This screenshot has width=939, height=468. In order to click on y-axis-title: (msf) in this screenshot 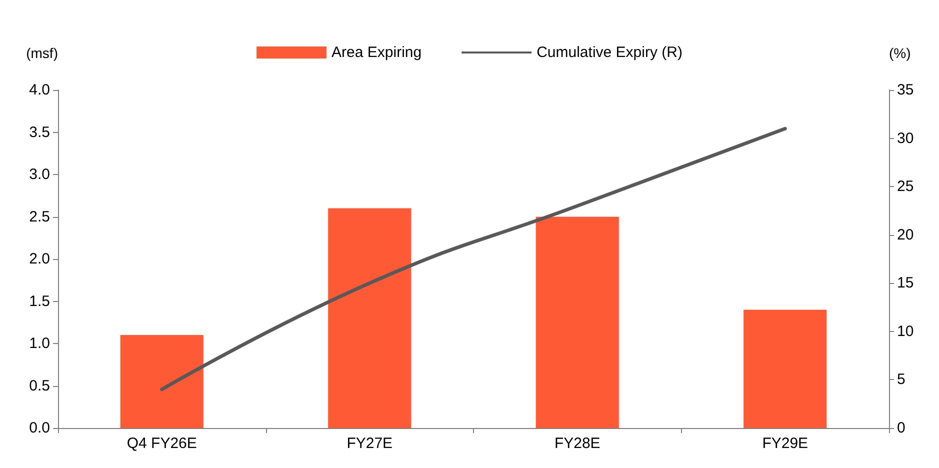, I will do `click(42, 53)`.